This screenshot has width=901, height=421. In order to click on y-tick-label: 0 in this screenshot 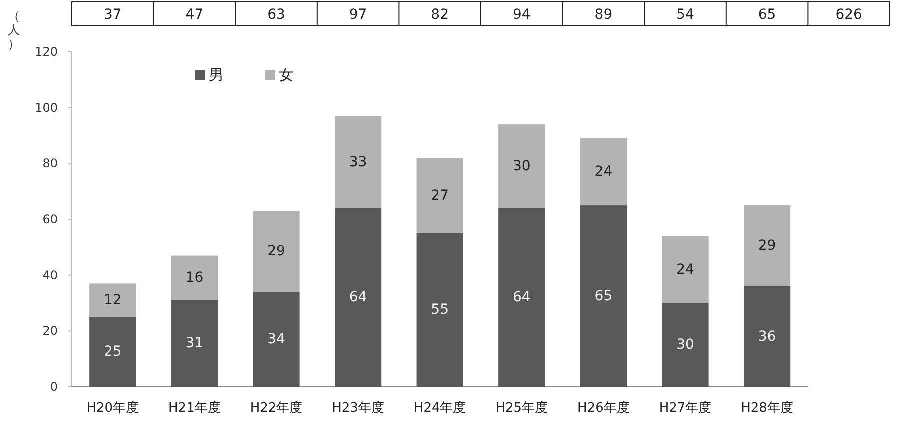, I will do `click(54, 387)`.